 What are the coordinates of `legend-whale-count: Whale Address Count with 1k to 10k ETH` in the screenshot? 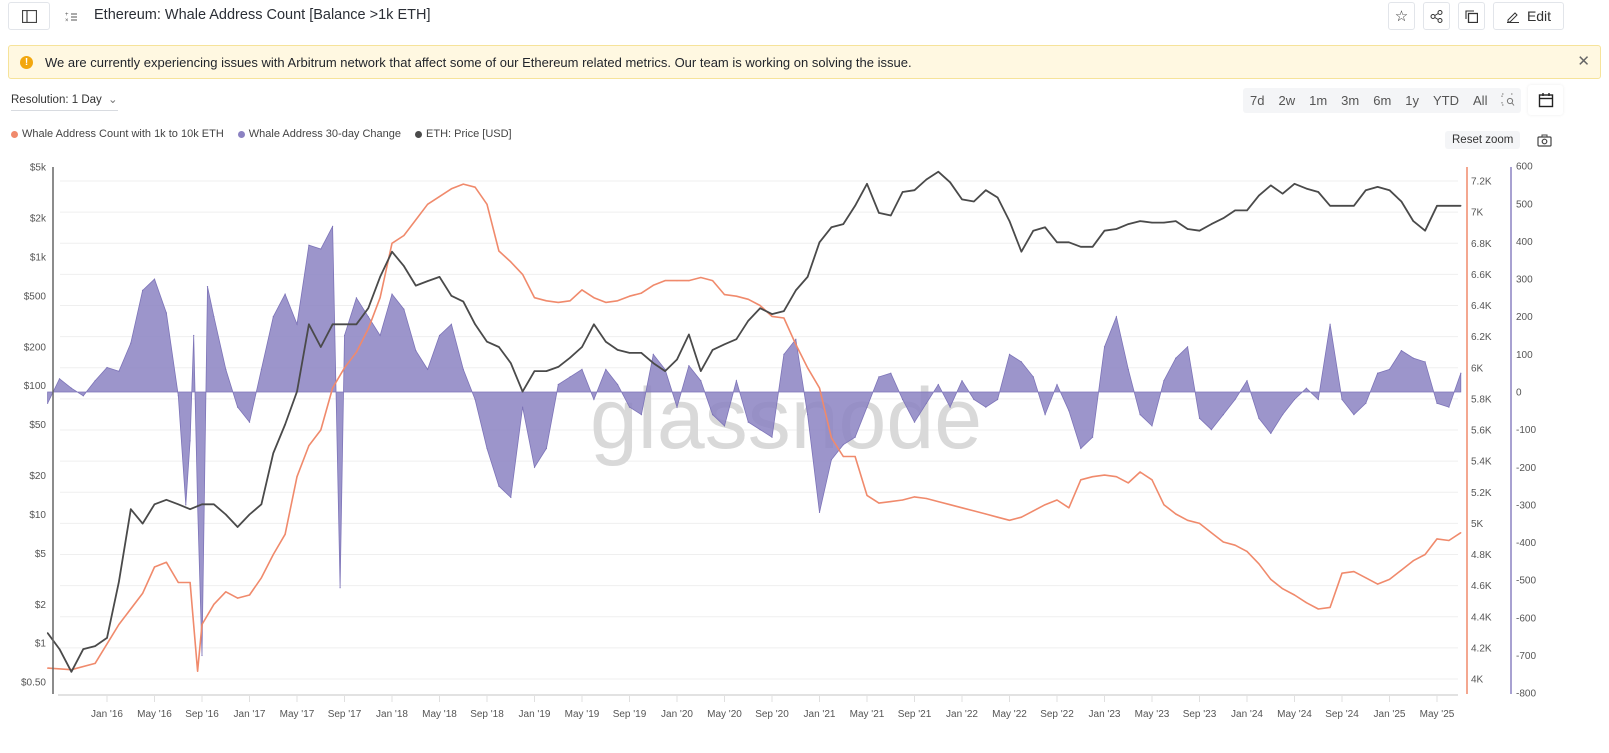 It's located at (117, 134).